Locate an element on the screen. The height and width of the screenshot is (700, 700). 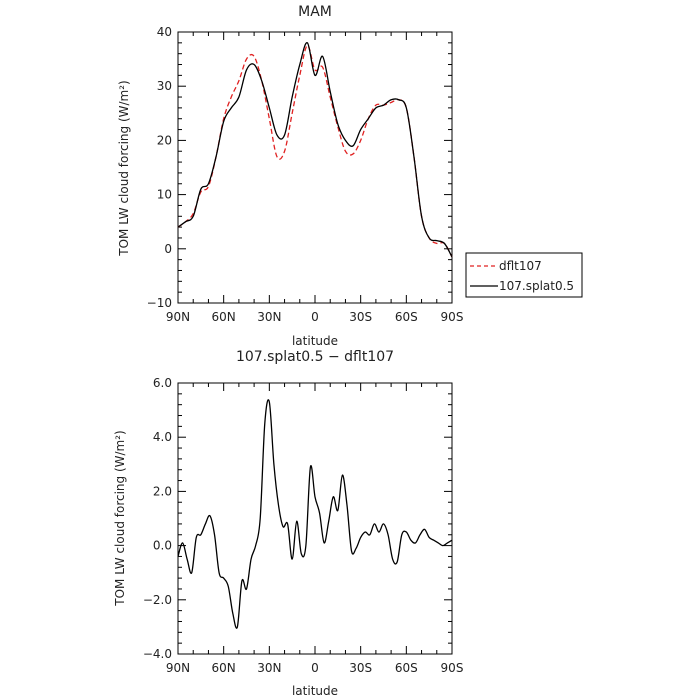
bottom-x-tick-label: 90S is located at coordinates (452, 668).